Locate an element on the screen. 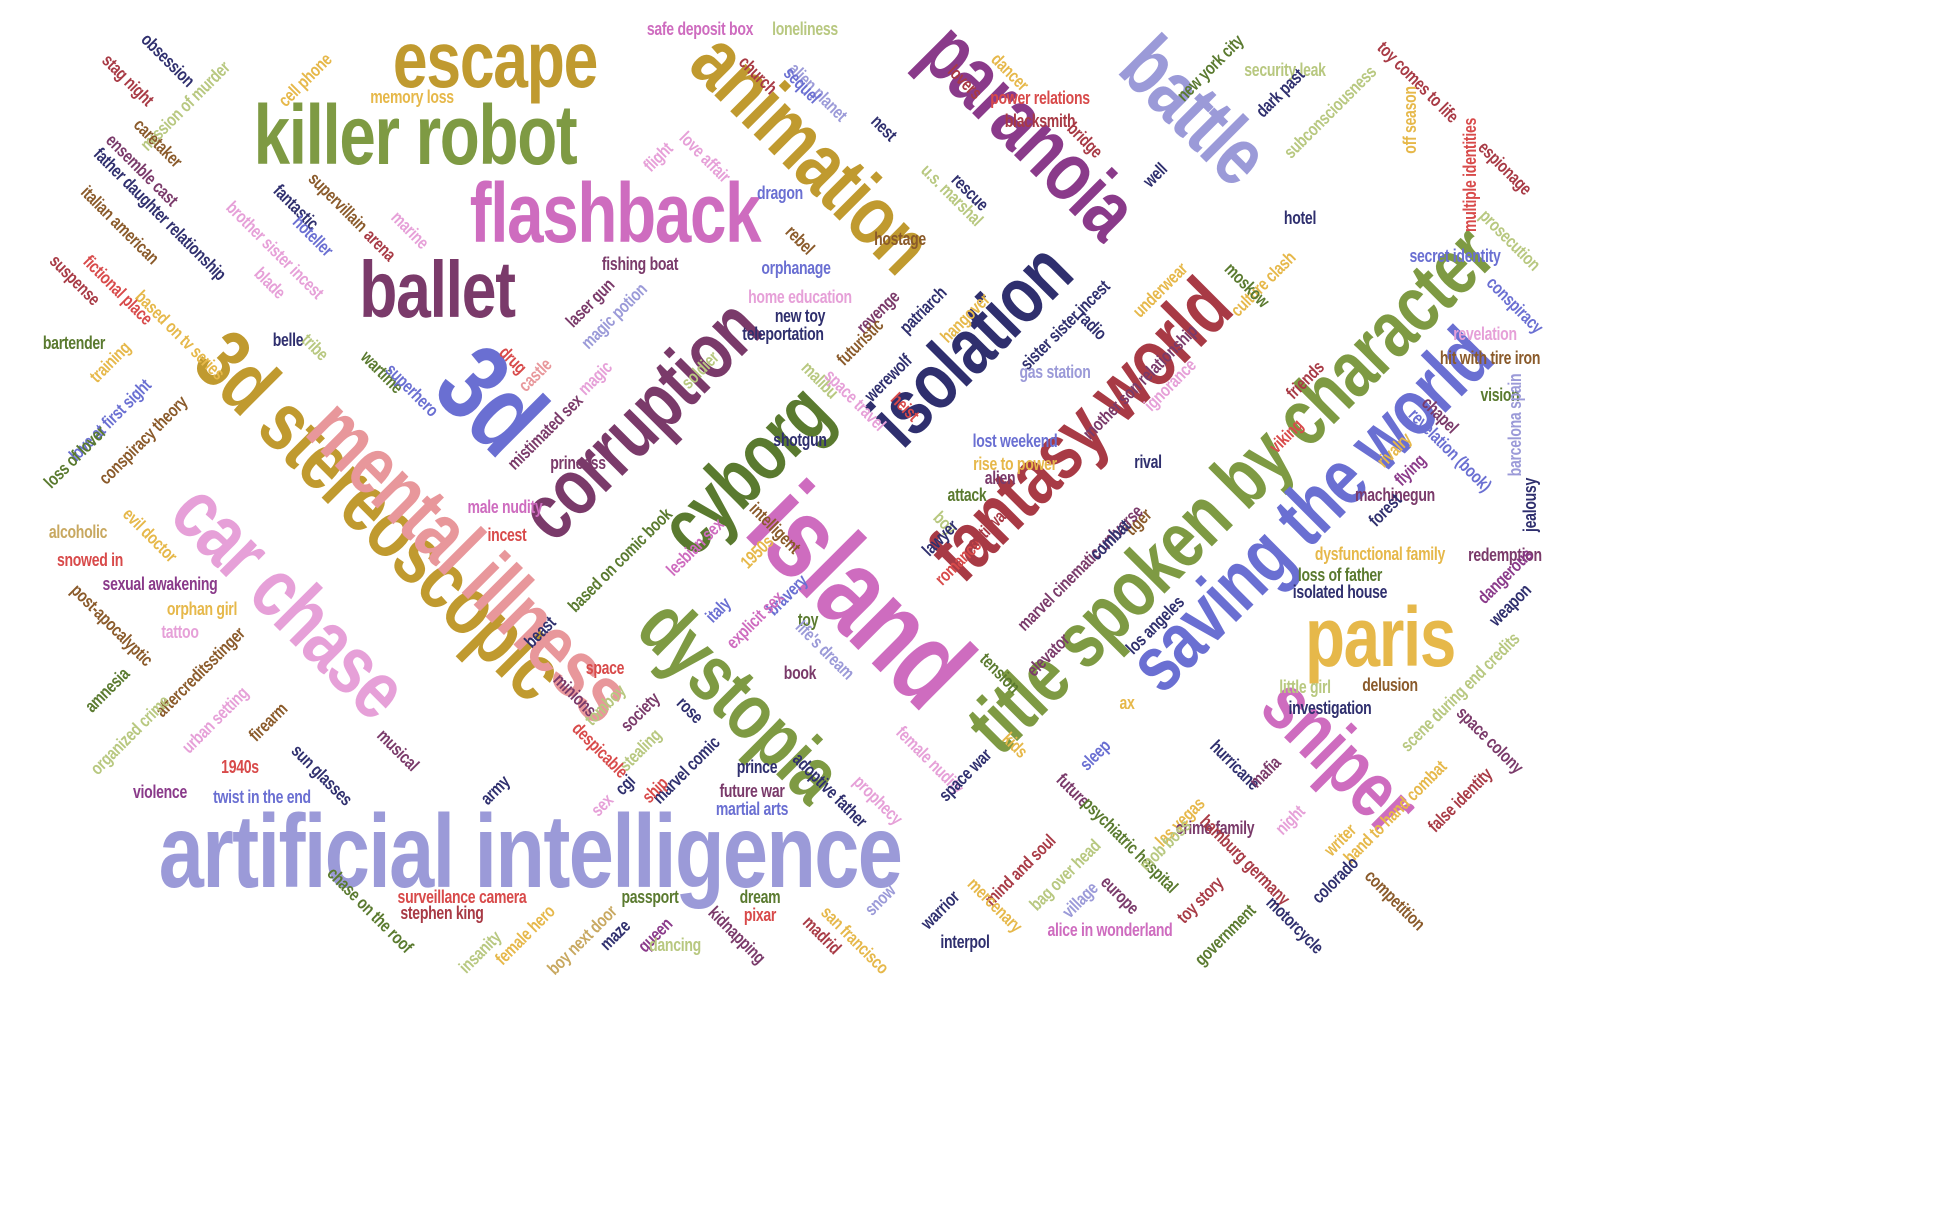  cloud-word: radio is located at coordinates (1092, 325).